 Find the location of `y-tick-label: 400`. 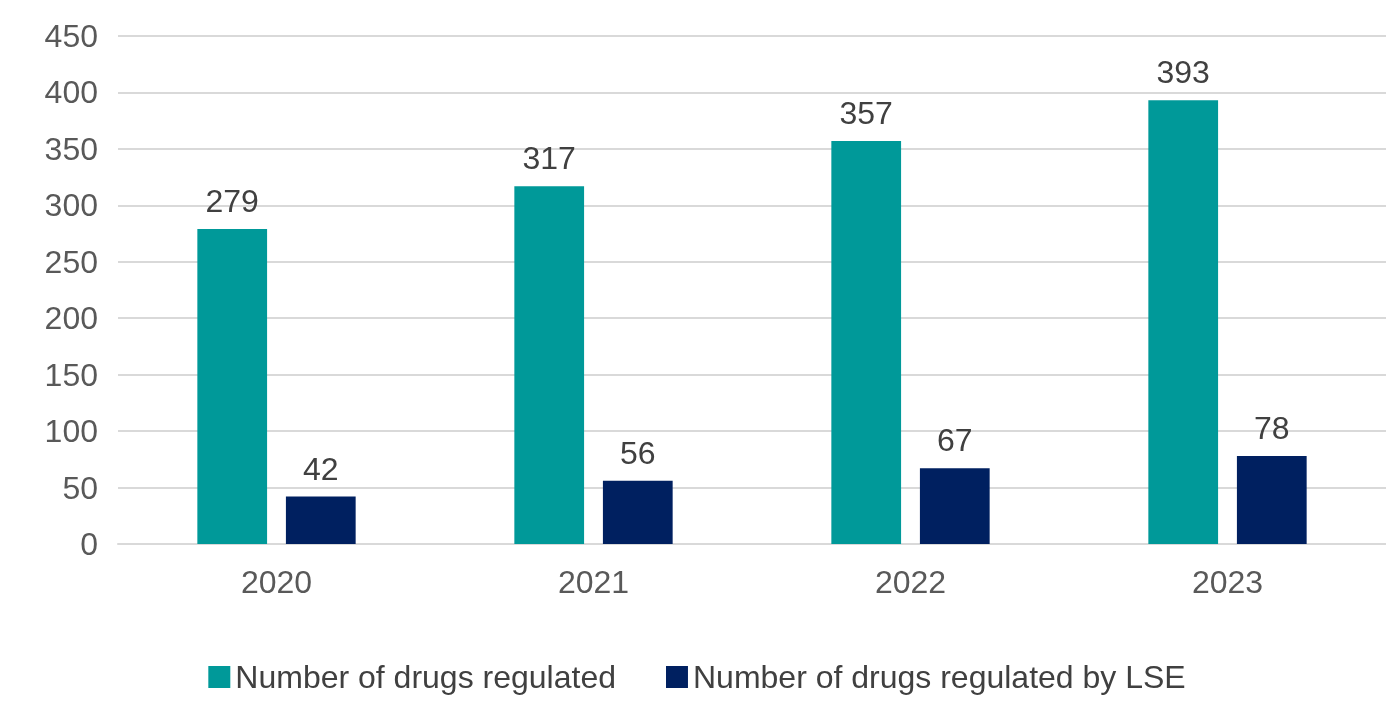

y-tick-label: 400 is located at coordinates (71, 92).